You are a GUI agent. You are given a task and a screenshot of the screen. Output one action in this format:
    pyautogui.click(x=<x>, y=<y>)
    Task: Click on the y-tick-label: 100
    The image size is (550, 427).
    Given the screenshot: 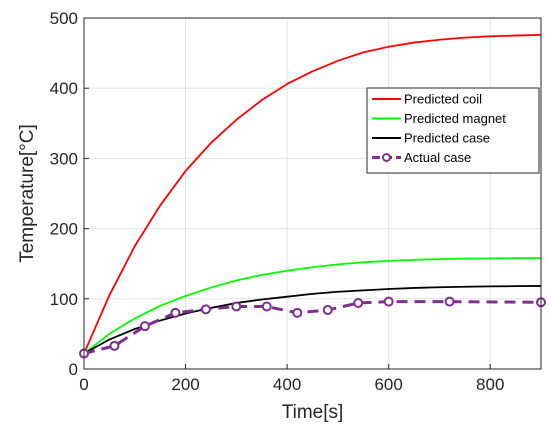 What is the action you would take?
    pyautogui.click(x=64, y=299)
    